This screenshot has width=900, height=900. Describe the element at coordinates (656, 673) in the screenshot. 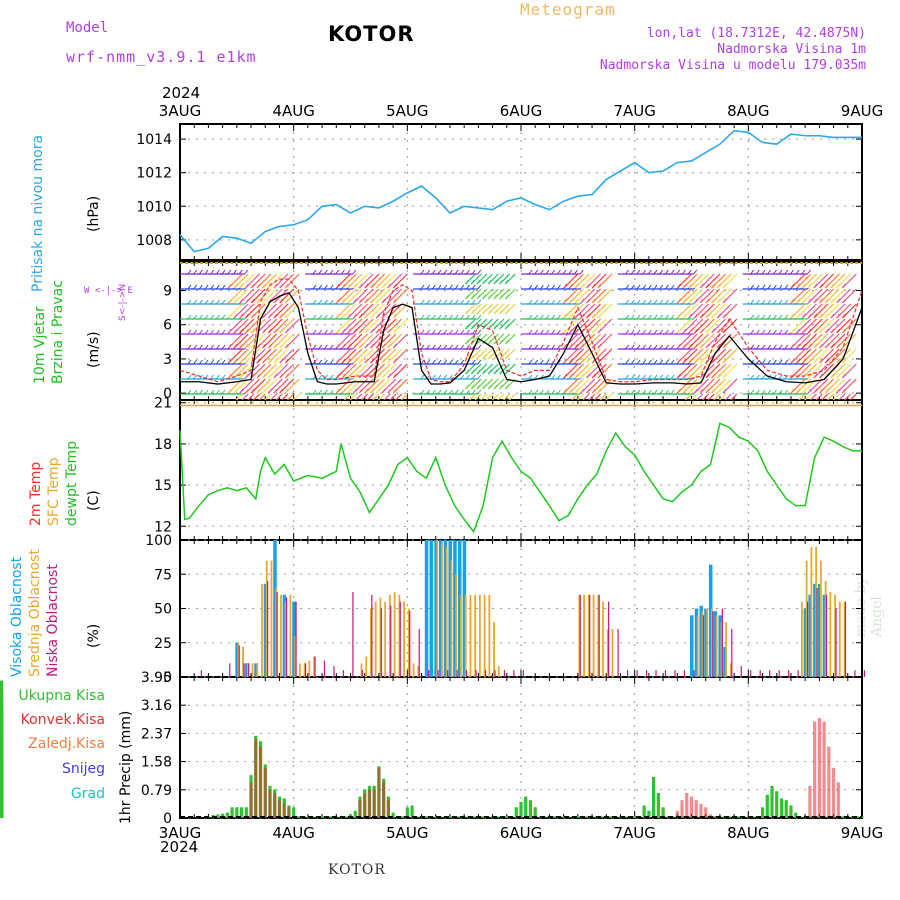

I see `cloud-bar-low` at that location.